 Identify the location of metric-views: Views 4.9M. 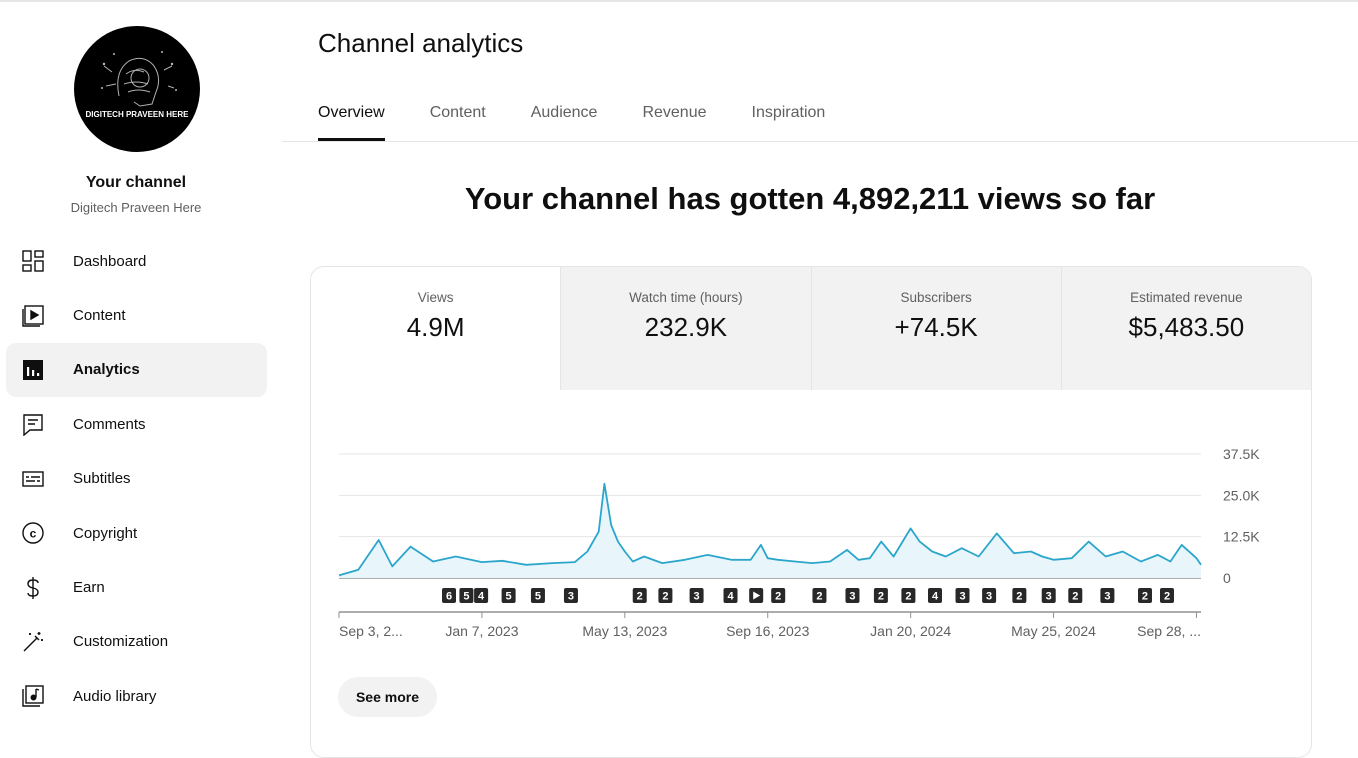
(436, 328).